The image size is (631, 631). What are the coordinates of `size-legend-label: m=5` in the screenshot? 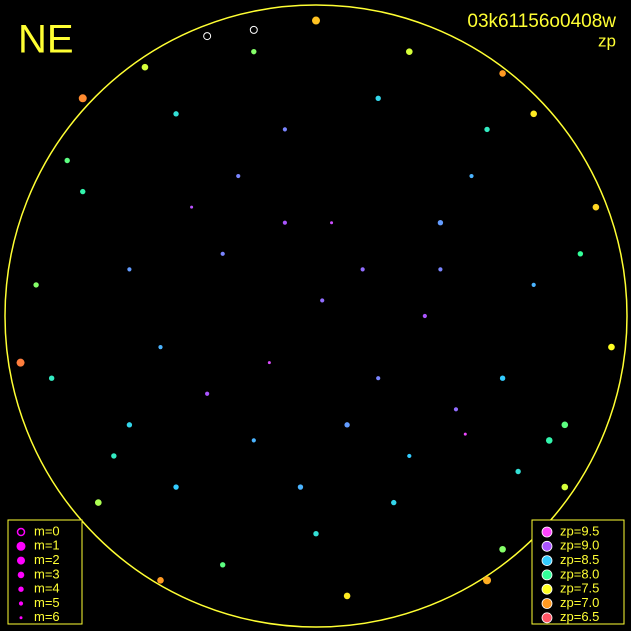 It's located at (47, 602).